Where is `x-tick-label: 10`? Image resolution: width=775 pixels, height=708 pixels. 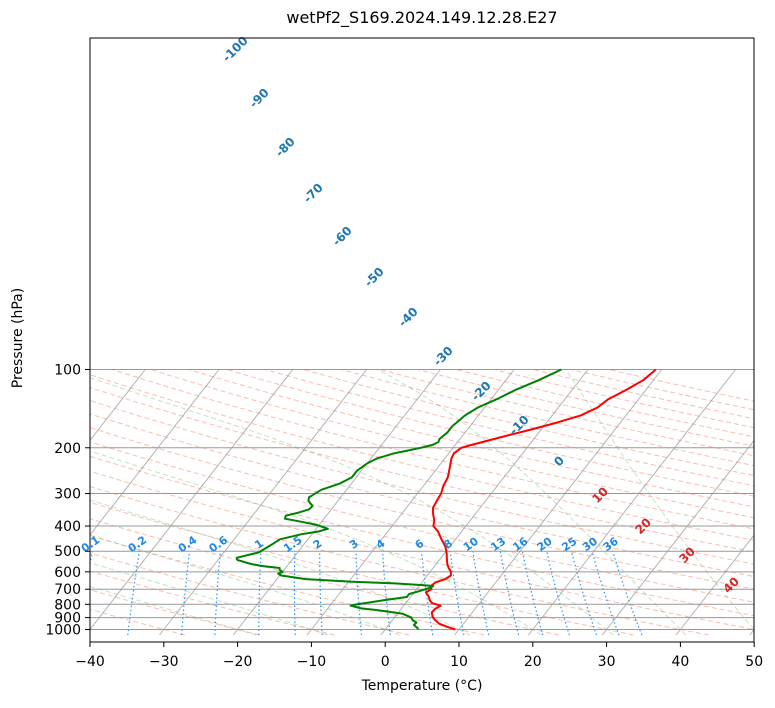 x-tick-label: 10 is located at coordinates (459, 662).